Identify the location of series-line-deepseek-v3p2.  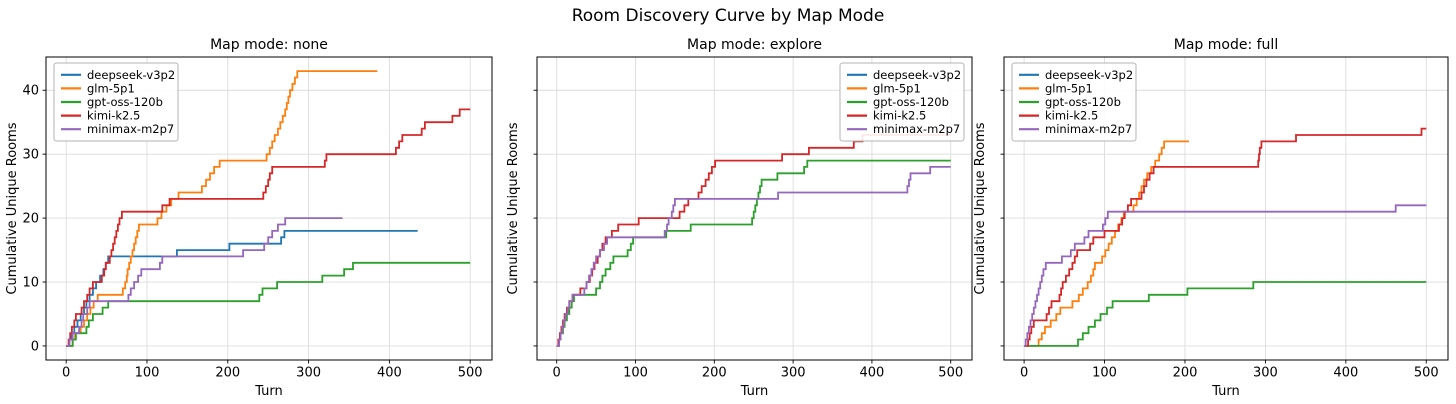
(242, 288).